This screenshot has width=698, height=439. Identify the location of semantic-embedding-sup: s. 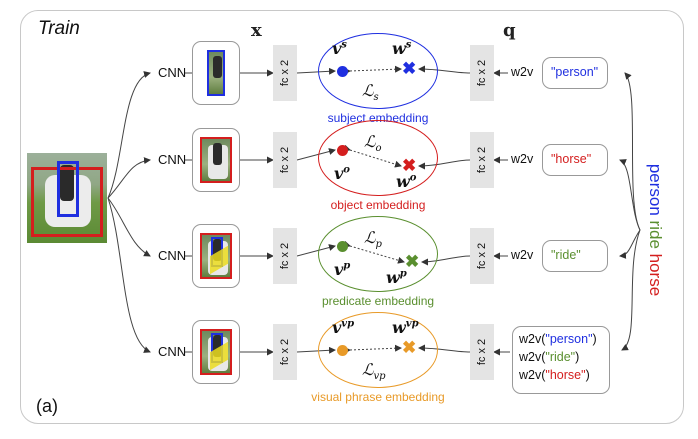
(408, 45).